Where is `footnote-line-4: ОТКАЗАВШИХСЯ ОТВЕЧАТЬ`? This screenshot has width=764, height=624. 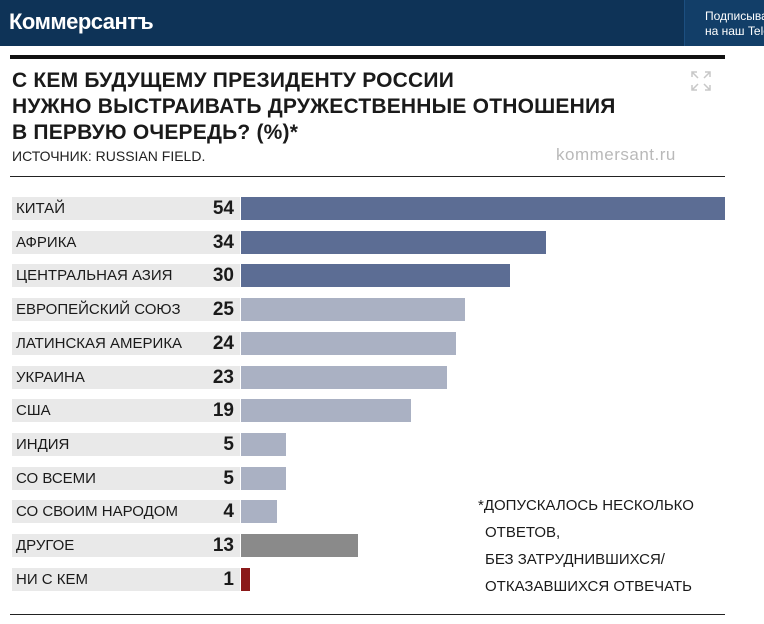
footnote-line-4: ОТКАЗАВШИХСЯ ОТВЕЧАТЬ is located at coordinates (589, 586).